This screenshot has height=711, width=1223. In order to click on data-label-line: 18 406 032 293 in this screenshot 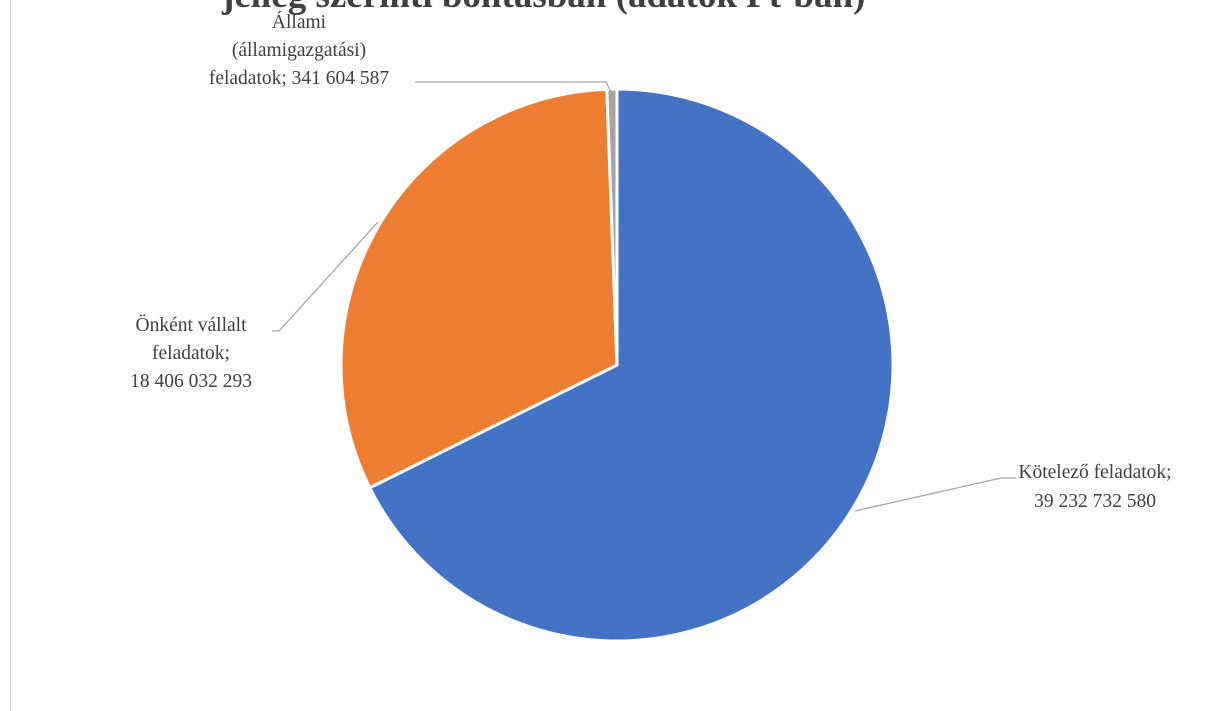, I will do `click(191, 381)`.